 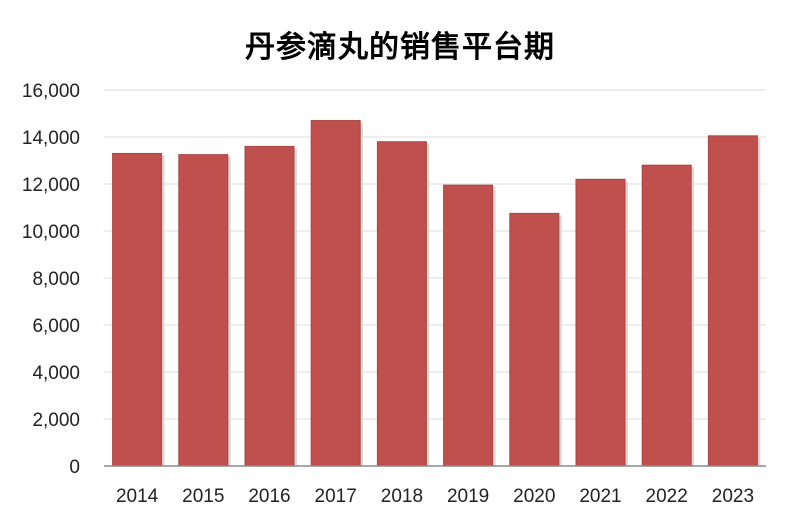 I want to click on y-tick-label: 16,000, so click(x=51, y=91).